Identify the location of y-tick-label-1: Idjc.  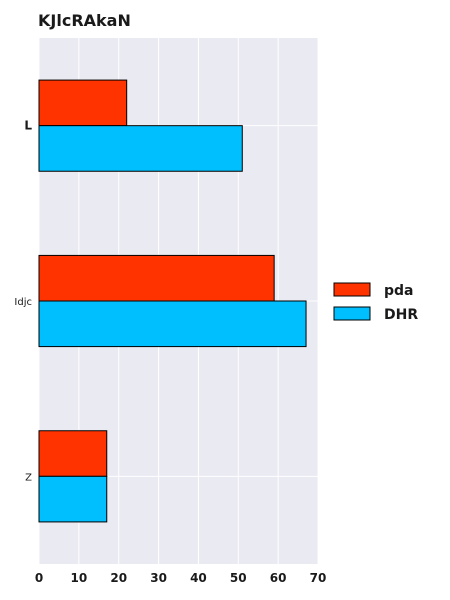
(23, 302).